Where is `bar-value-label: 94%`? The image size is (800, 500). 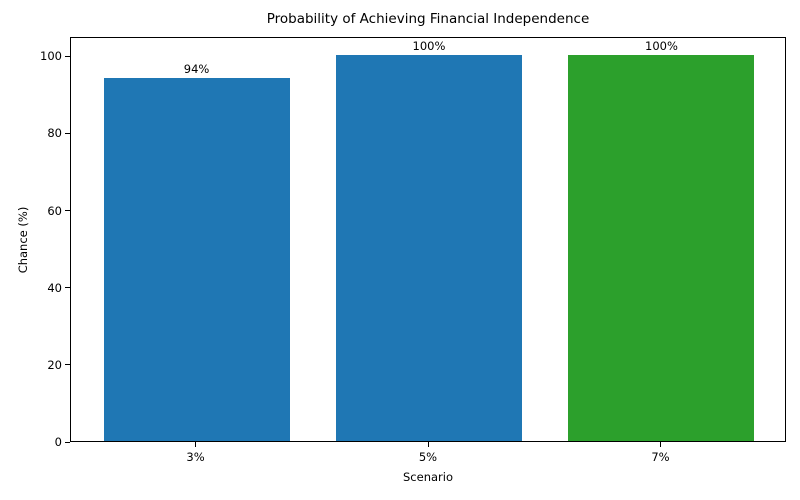
bar-value-label: 94% is located at coordinates (196, 69).